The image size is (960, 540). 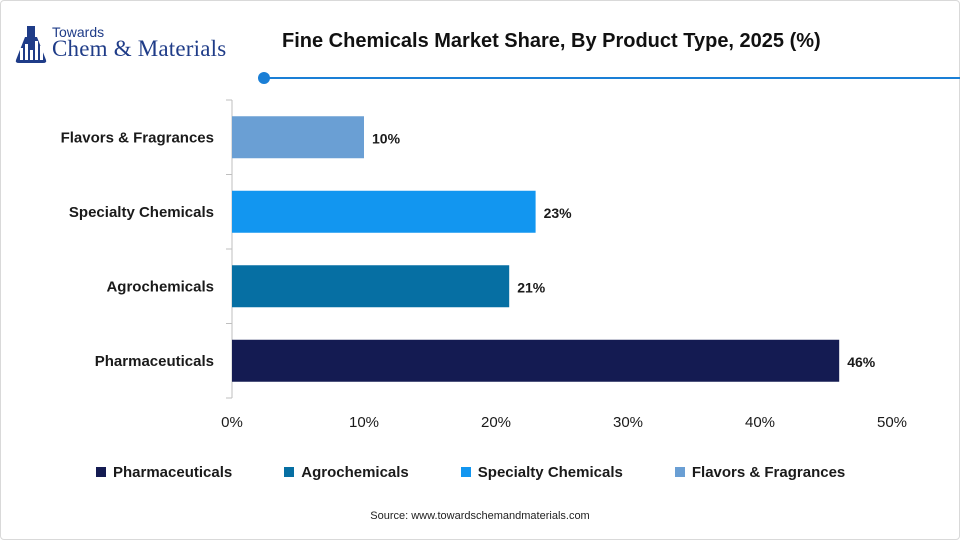 I want to click on legend-label: Agrochemicals, so click(x=355, y=472).